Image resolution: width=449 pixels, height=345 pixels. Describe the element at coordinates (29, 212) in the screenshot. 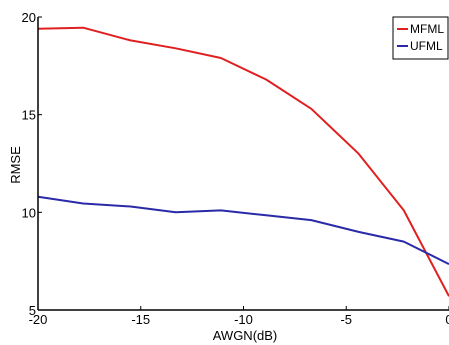

I see `y-tick-label: 10` at that location.